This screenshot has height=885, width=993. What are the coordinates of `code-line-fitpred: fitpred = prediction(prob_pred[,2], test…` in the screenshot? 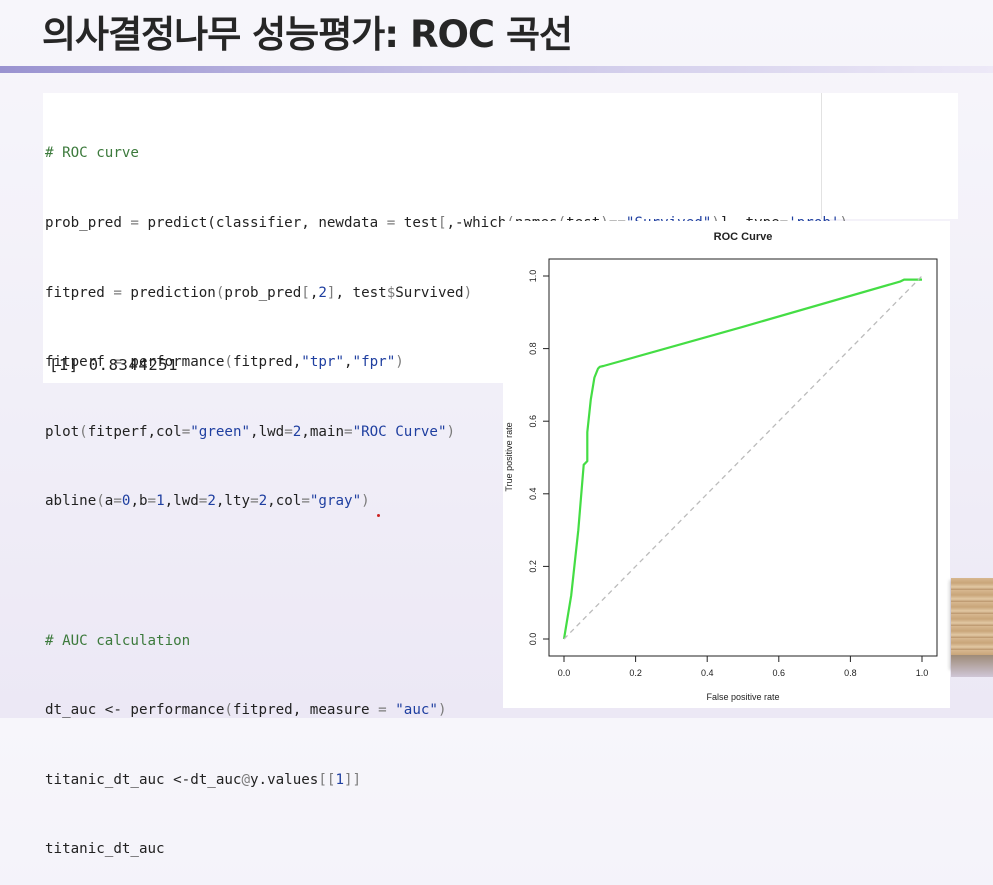 It's located at (446, 293).